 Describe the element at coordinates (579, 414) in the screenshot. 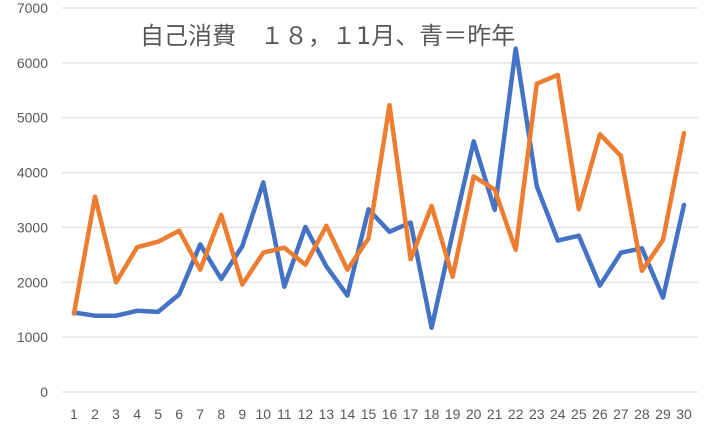

I see `x-tick-label: 25` at that location.